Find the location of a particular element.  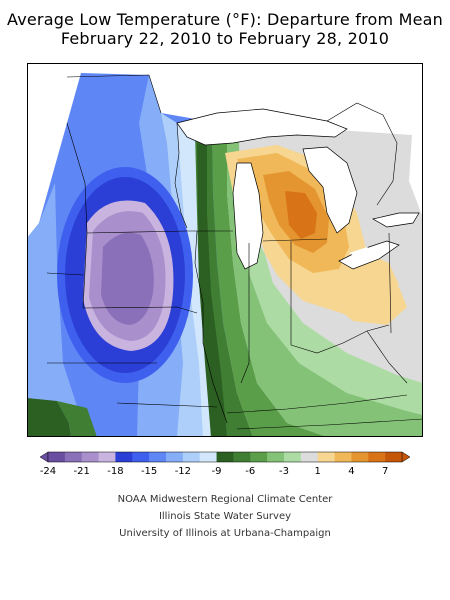

band-sw-green is located at coordinates (49, 417).